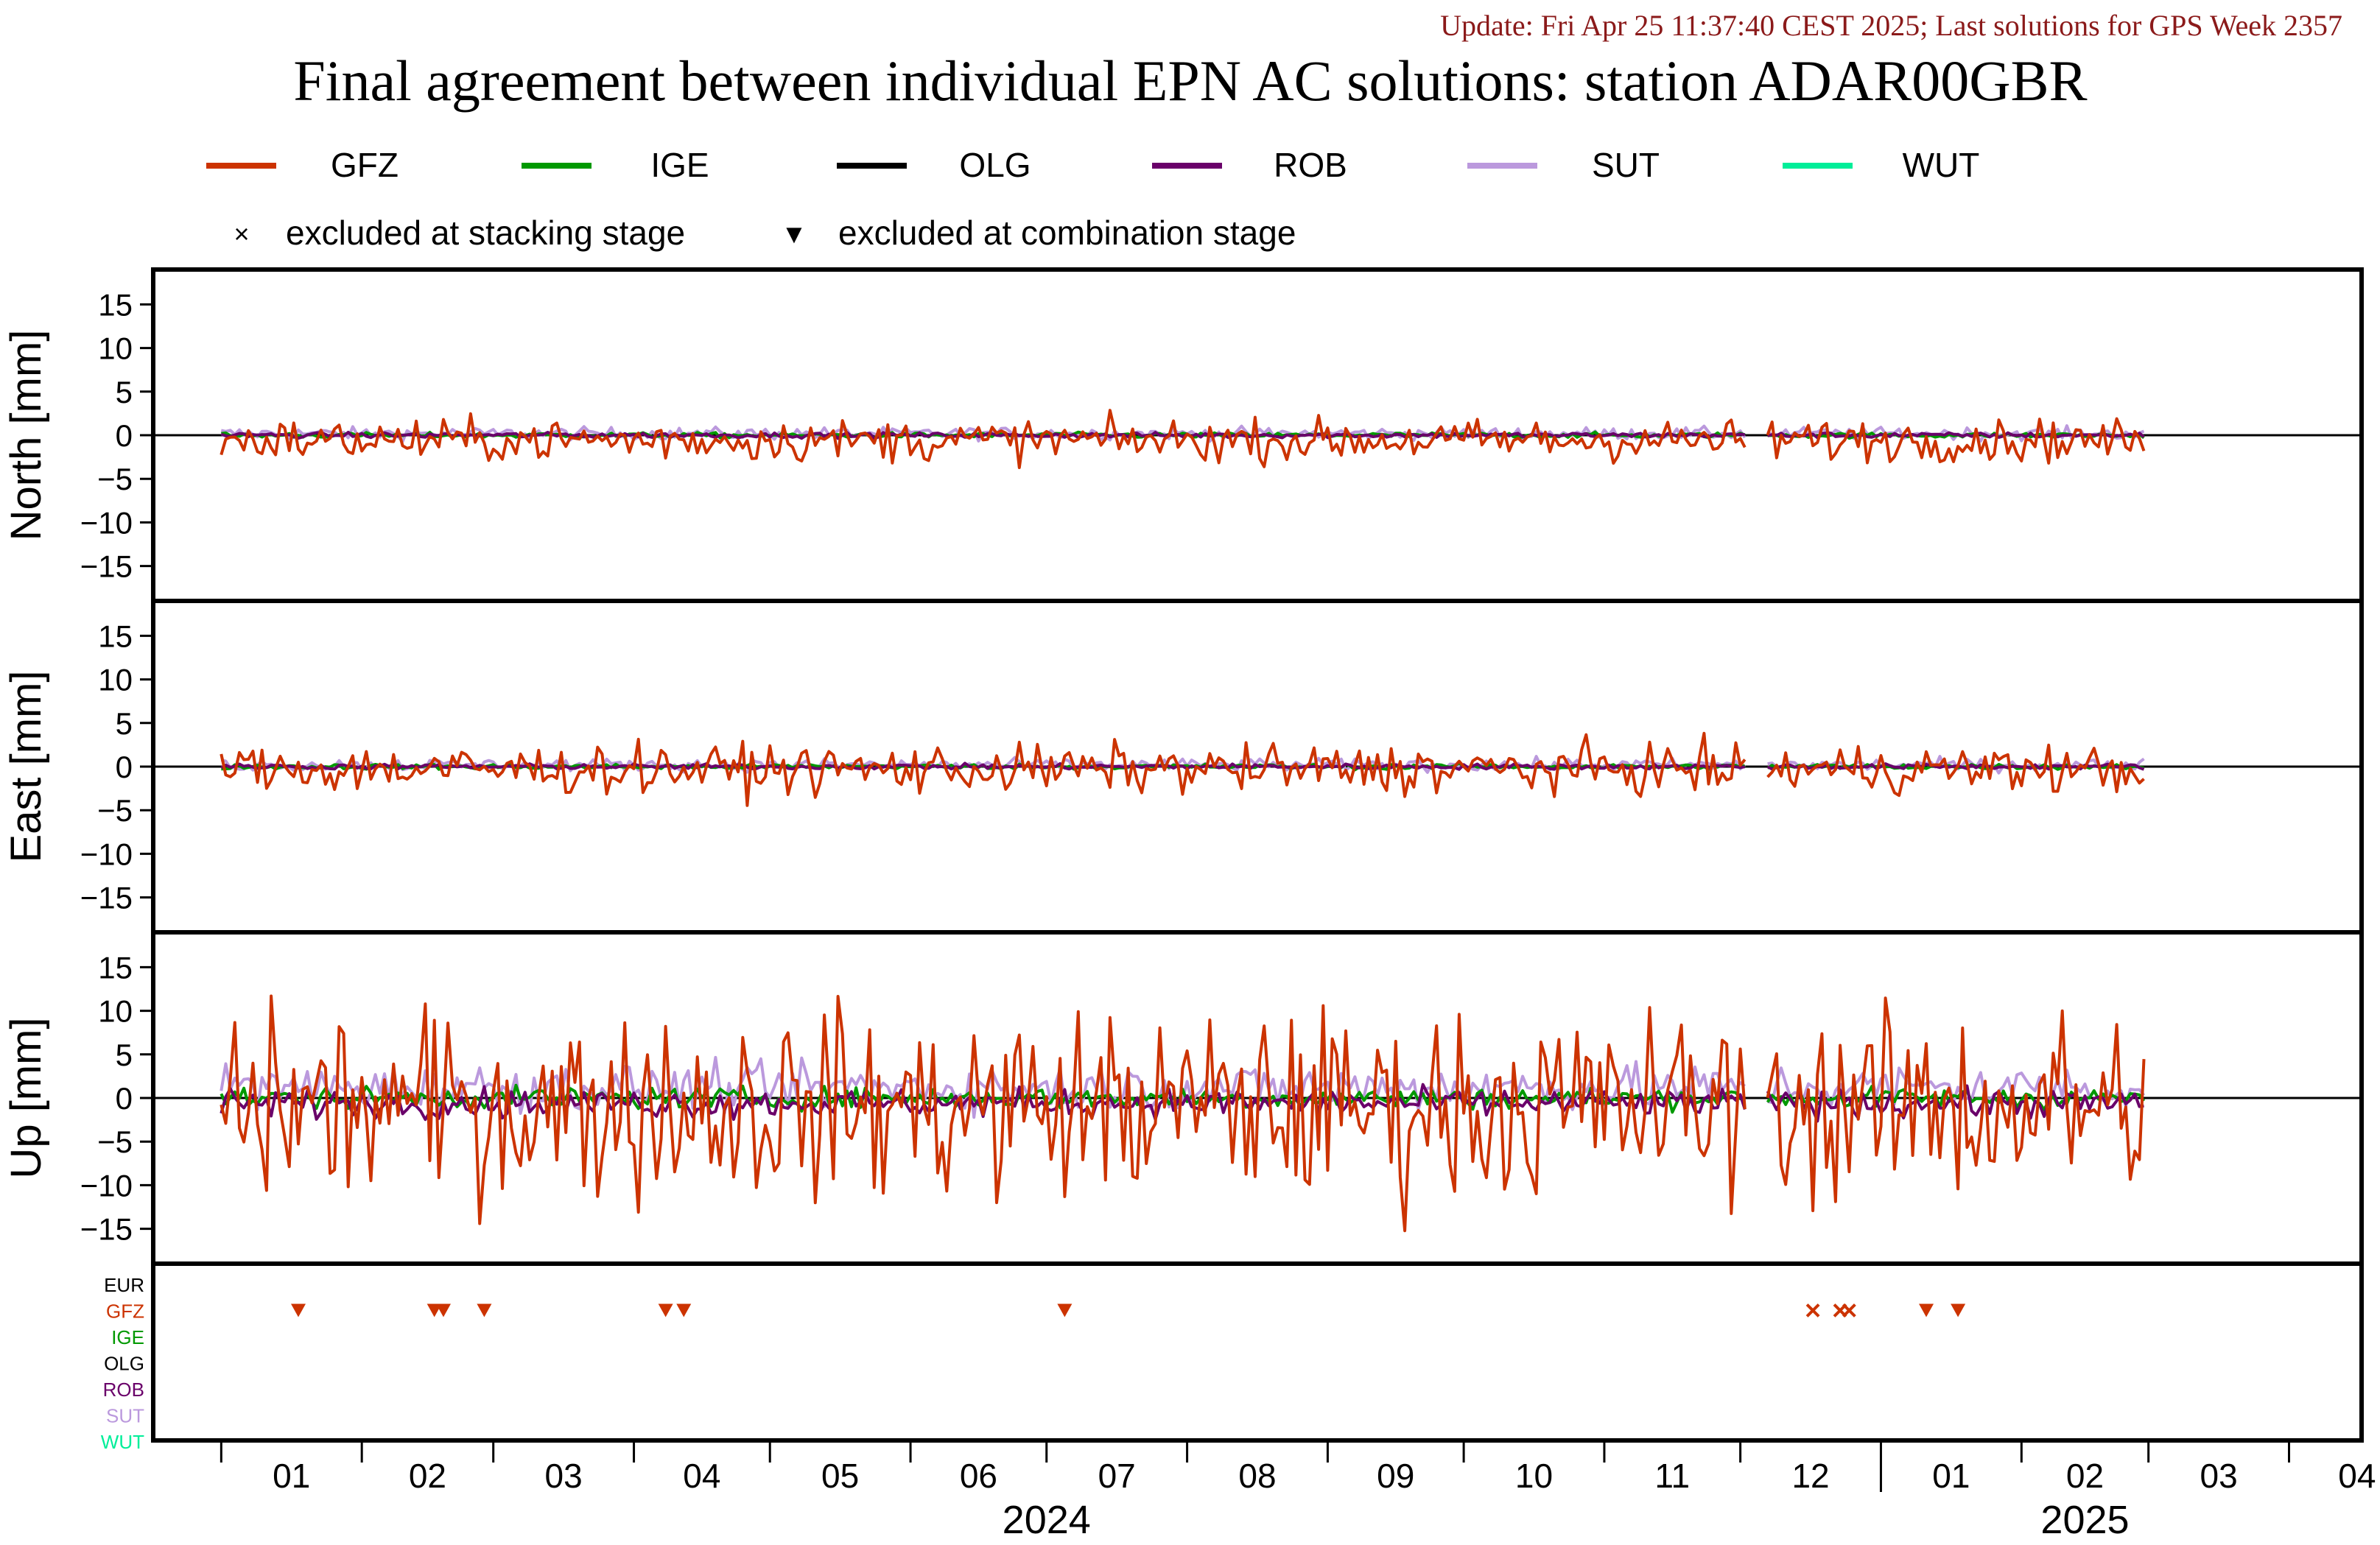 The width and height of the screenshot is (2380, 1545). I want to click on x-axis: 01 02 03 04 05 06 07 08 09 10 11 12 01 02 03 04 2024 2025, so click(1298, 1491).